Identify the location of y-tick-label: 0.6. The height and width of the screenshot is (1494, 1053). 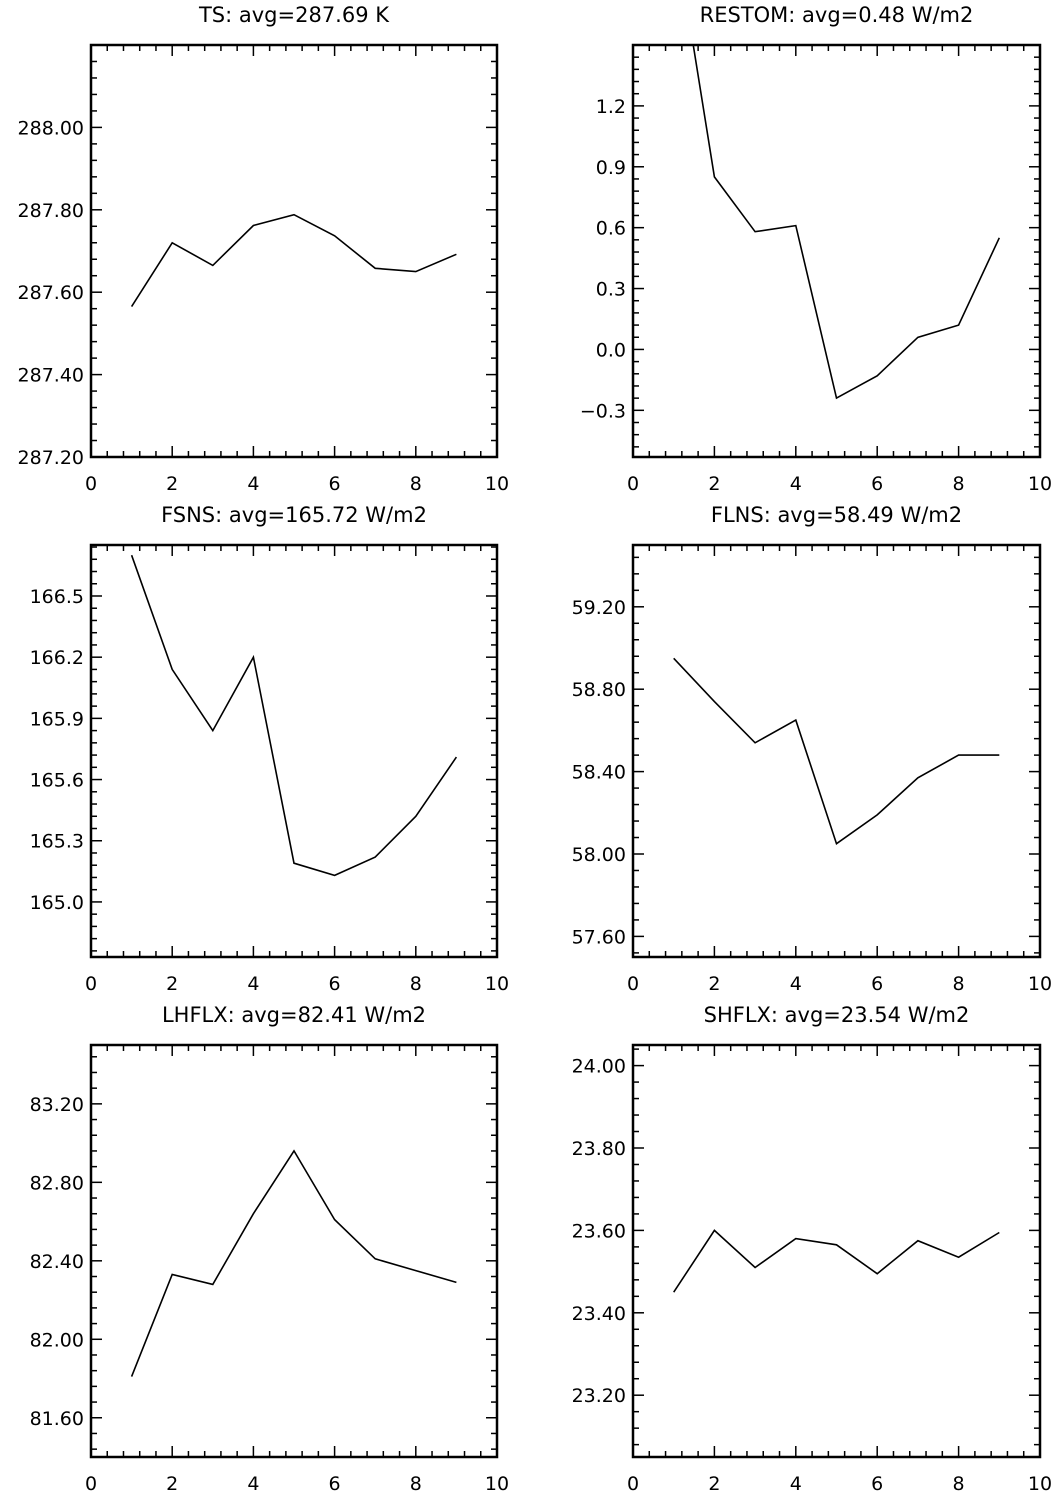
(611, 229).